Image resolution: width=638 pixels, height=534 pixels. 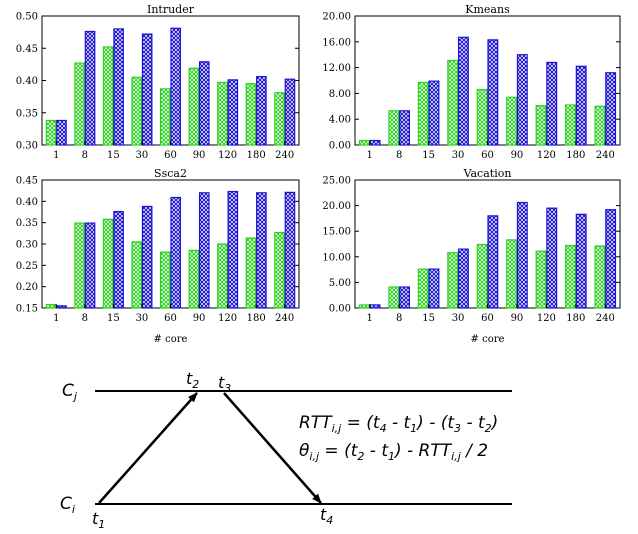 What do you see at coordinates (487, 173) in the screenshot?
I see `chart-title: Vacation` at bounding box center [487, 173].